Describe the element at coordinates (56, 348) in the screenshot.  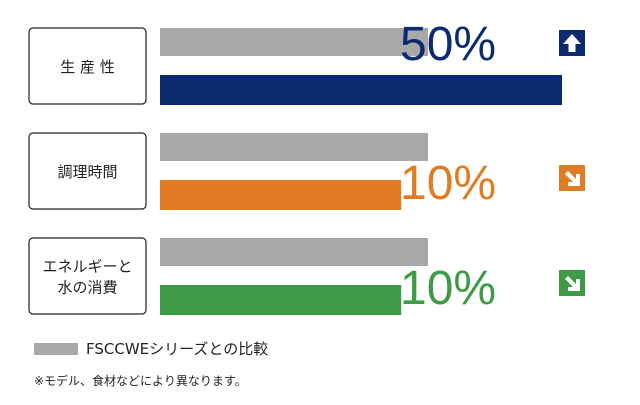
I see `legend-swatch` at that location.